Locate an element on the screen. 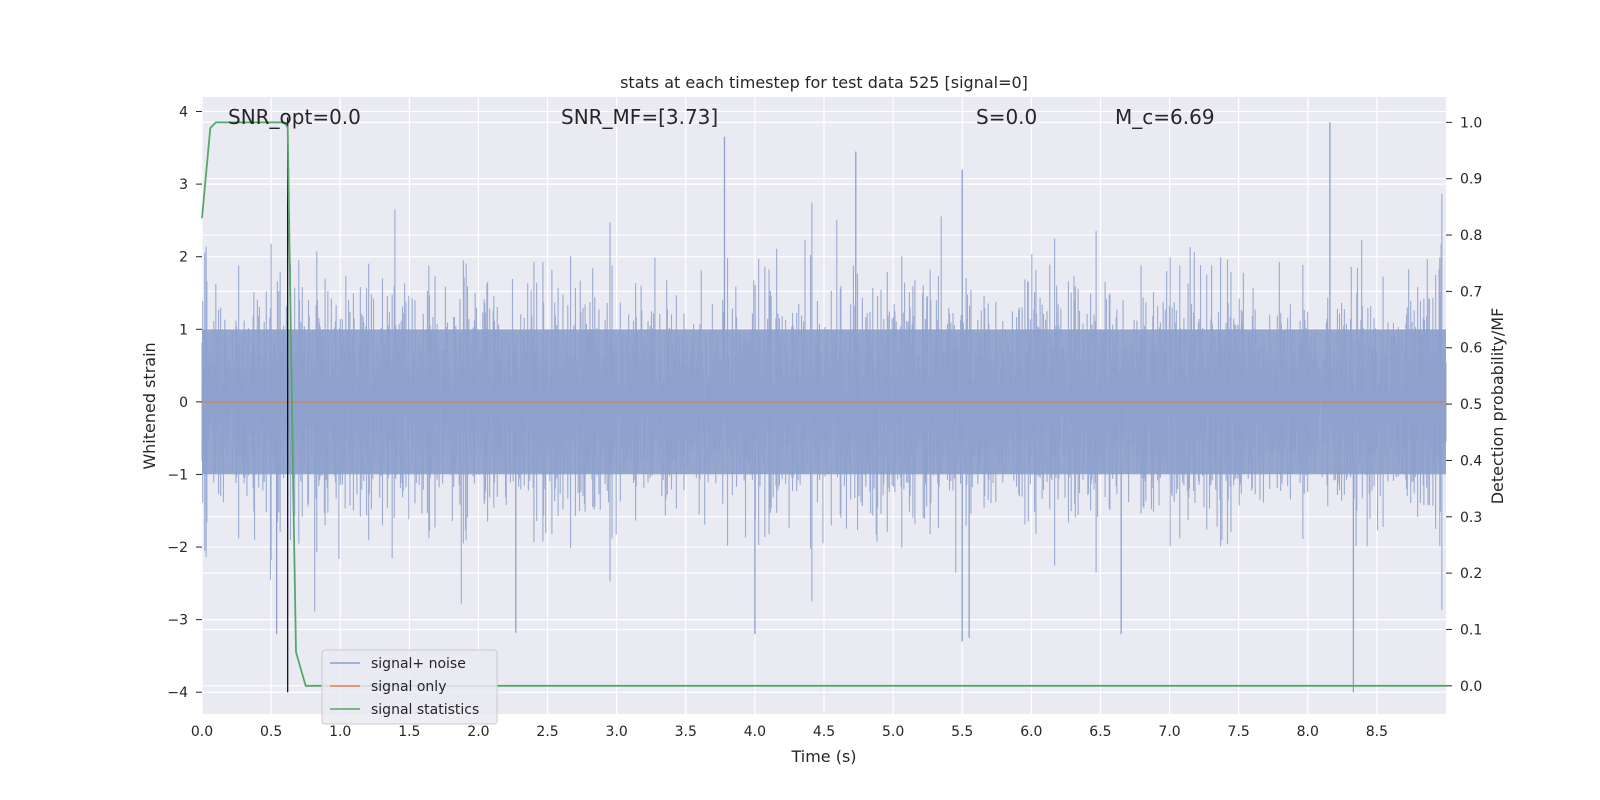 The image size is (1600, 800). x-tick-label: 6.0 is located at coordinates (1031, 732).